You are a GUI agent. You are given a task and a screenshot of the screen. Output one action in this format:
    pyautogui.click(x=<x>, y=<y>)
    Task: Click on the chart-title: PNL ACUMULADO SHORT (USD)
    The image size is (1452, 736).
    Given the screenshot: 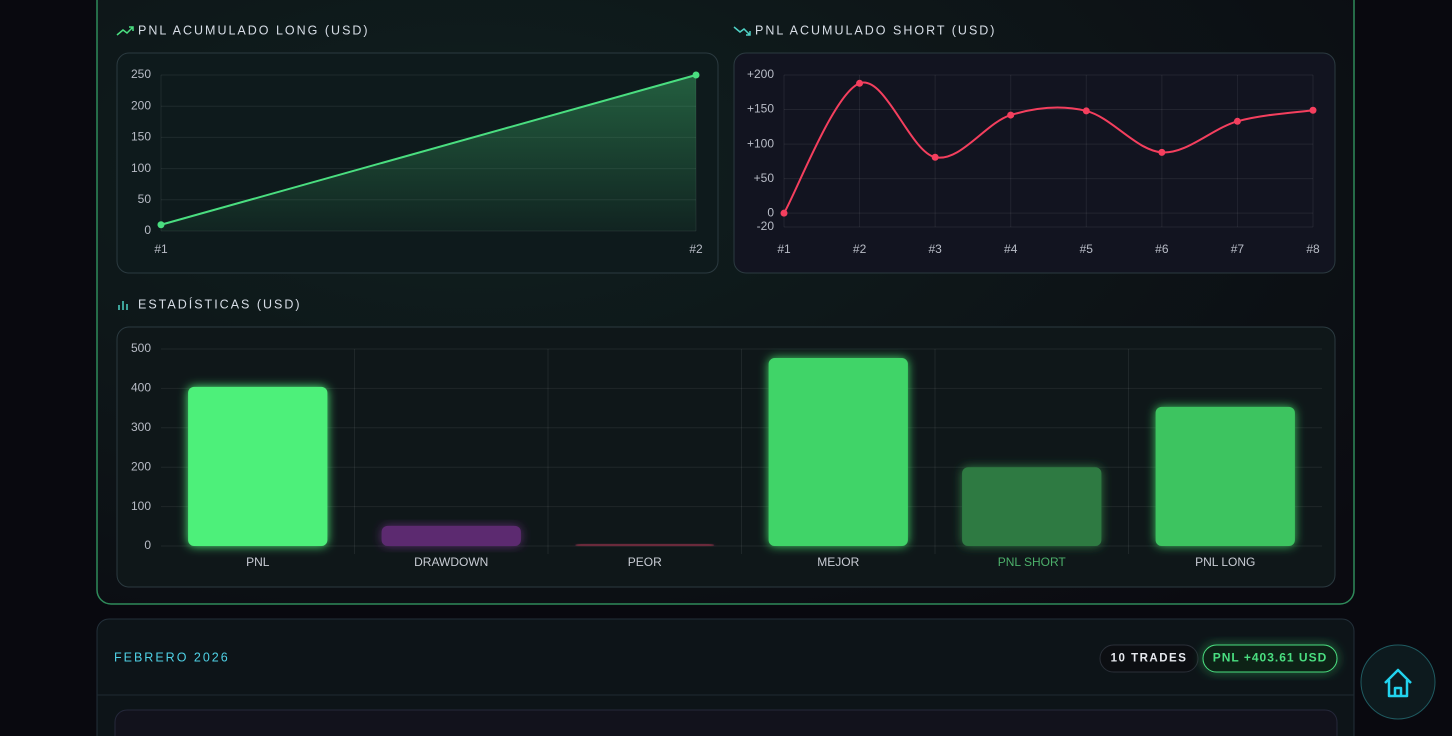 What is the action you would take?
    pyautogui.click(x=875, y=30)
    